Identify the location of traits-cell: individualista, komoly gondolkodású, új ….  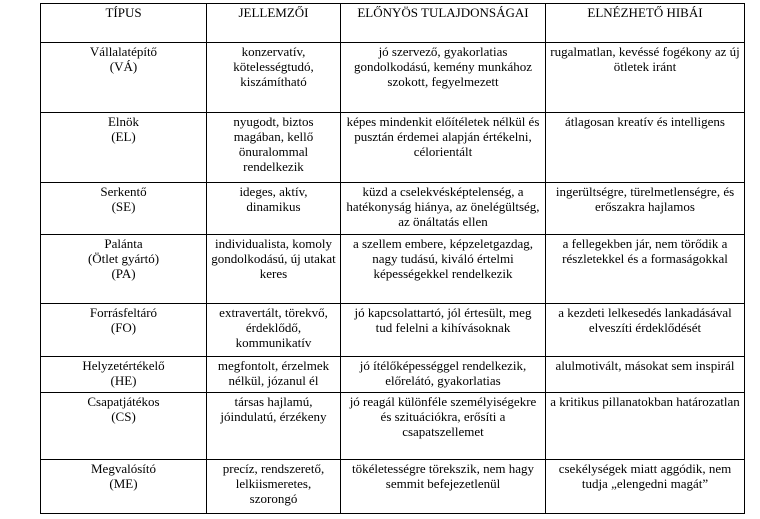
(273, 269).